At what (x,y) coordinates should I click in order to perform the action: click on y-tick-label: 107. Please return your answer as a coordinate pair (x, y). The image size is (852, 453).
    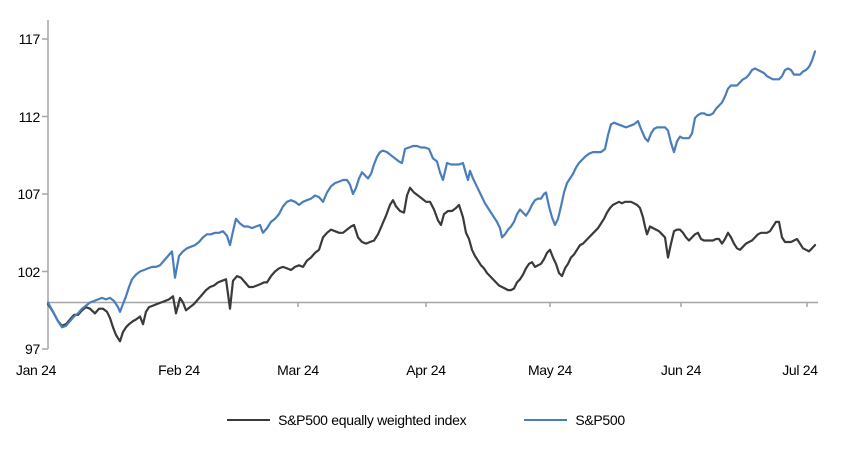
    Looking at the image, I should click on (29, 194).